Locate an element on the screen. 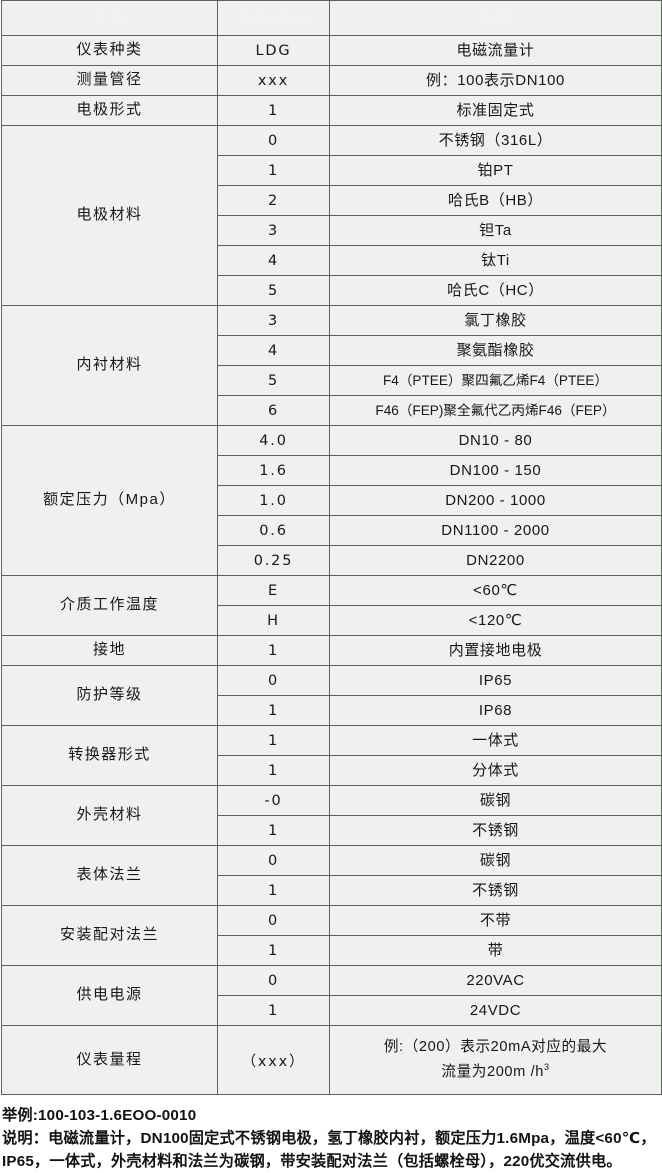 This screenshot has width=662, height=1173. spec-description-cell: 哈氏B（HB） is located at coordinates (495, 200).